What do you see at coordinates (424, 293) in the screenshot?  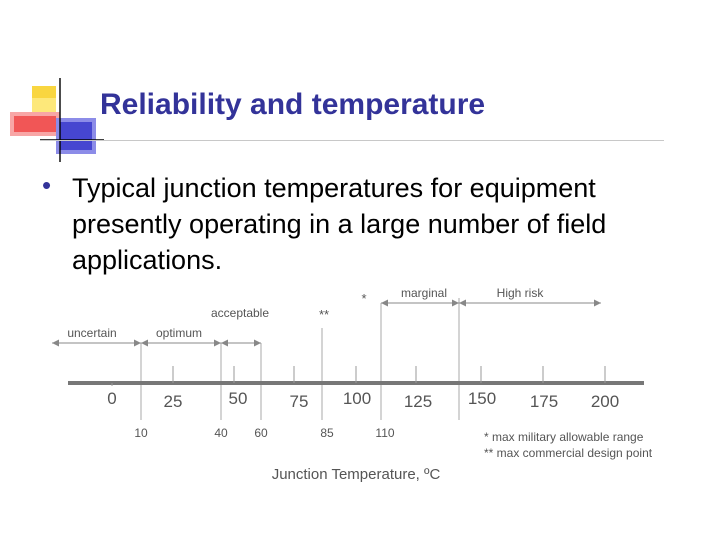 I see `marginal-label: marginal` at bounding box center [424, 293].